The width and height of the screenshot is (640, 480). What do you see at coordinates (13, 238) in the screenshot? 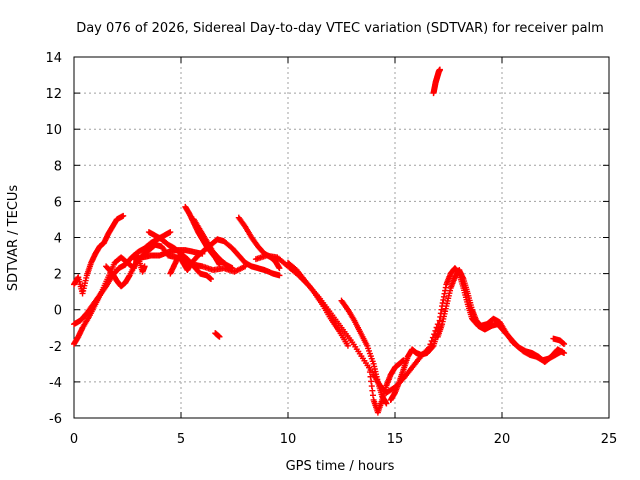
I see `y-axis-label: SDTVAR / TECUs` at bounding box center [13, 238].